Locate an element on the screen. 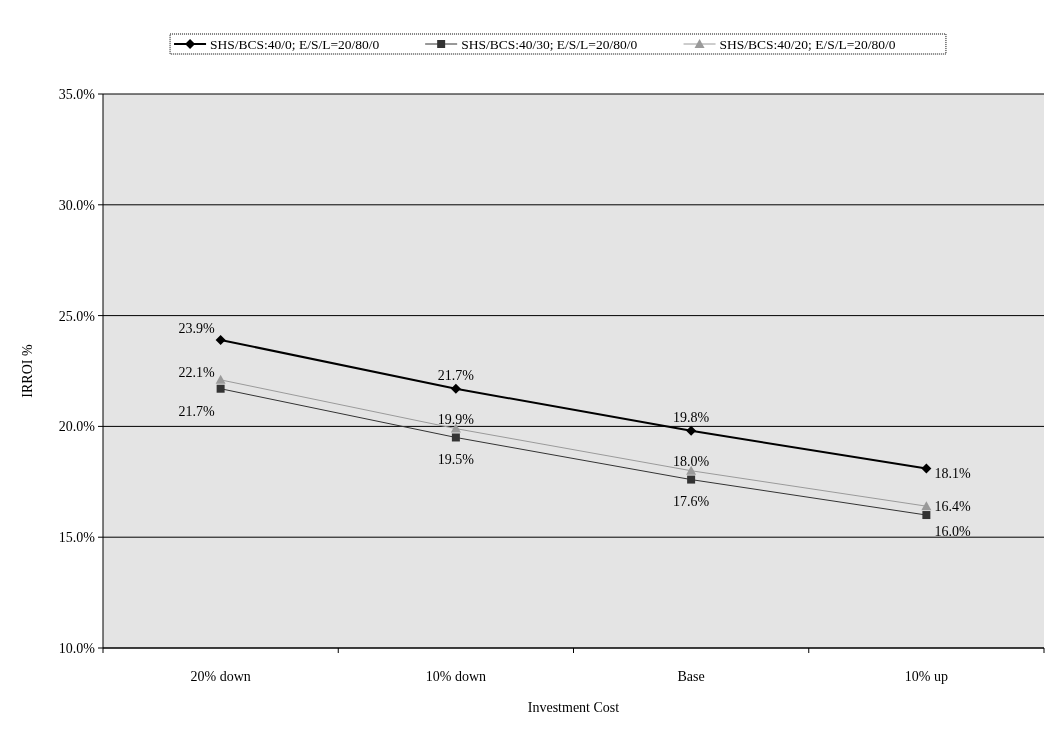 The height and width of the screenshot is (731, 1060). y-tick-label: 35.0% is located at coordinates (77, 94).